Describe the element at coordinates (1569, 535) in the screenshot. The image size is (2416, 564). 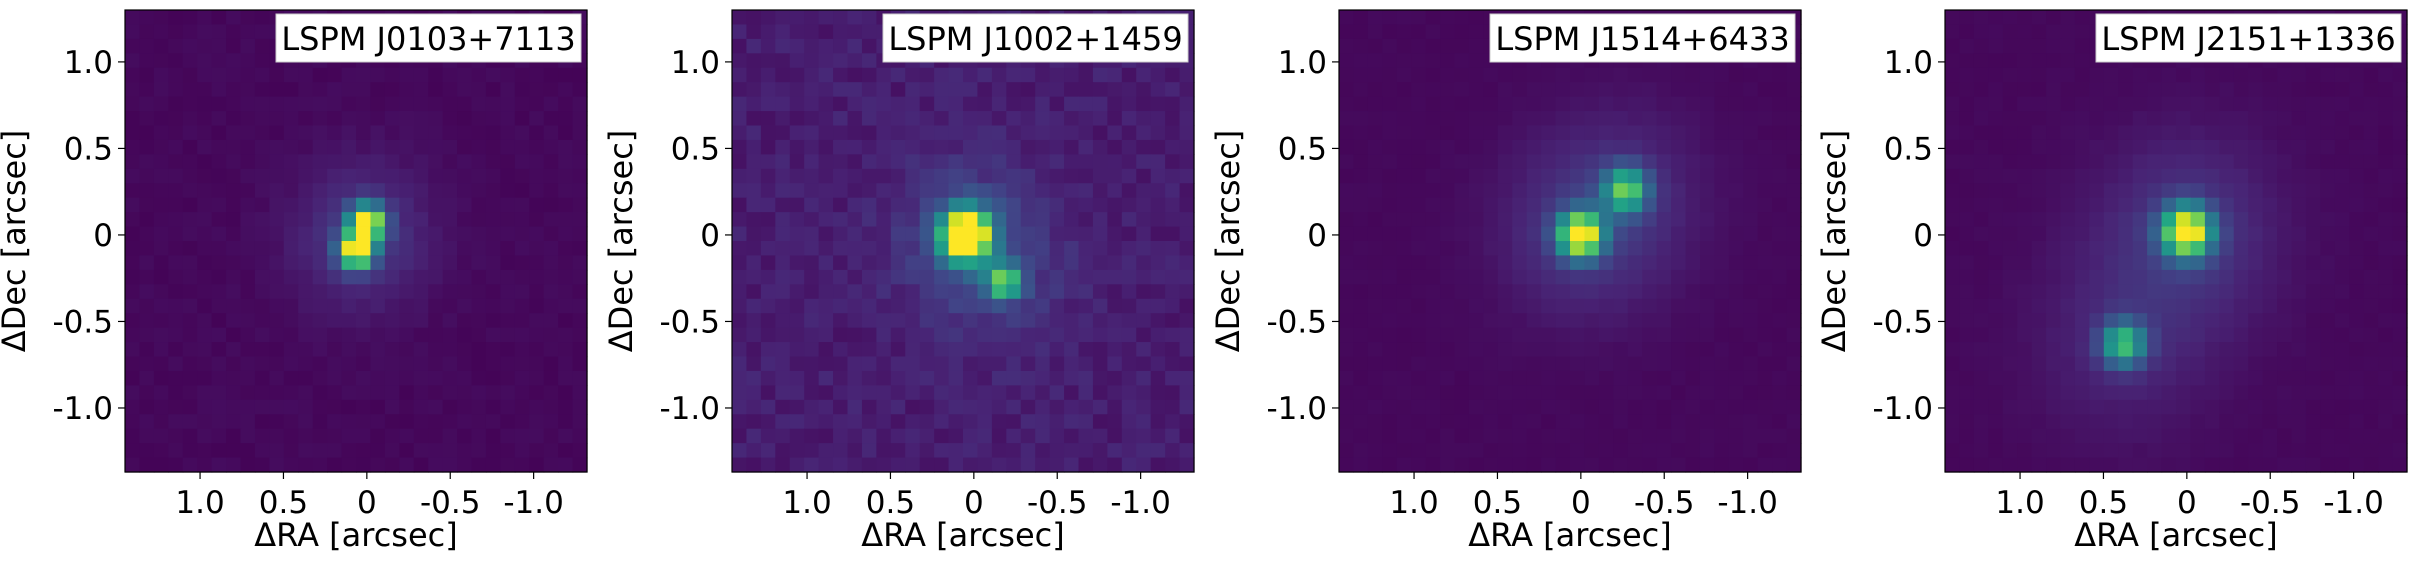
I see `x-axis-label: ΔRA [arcsec]` at that location.